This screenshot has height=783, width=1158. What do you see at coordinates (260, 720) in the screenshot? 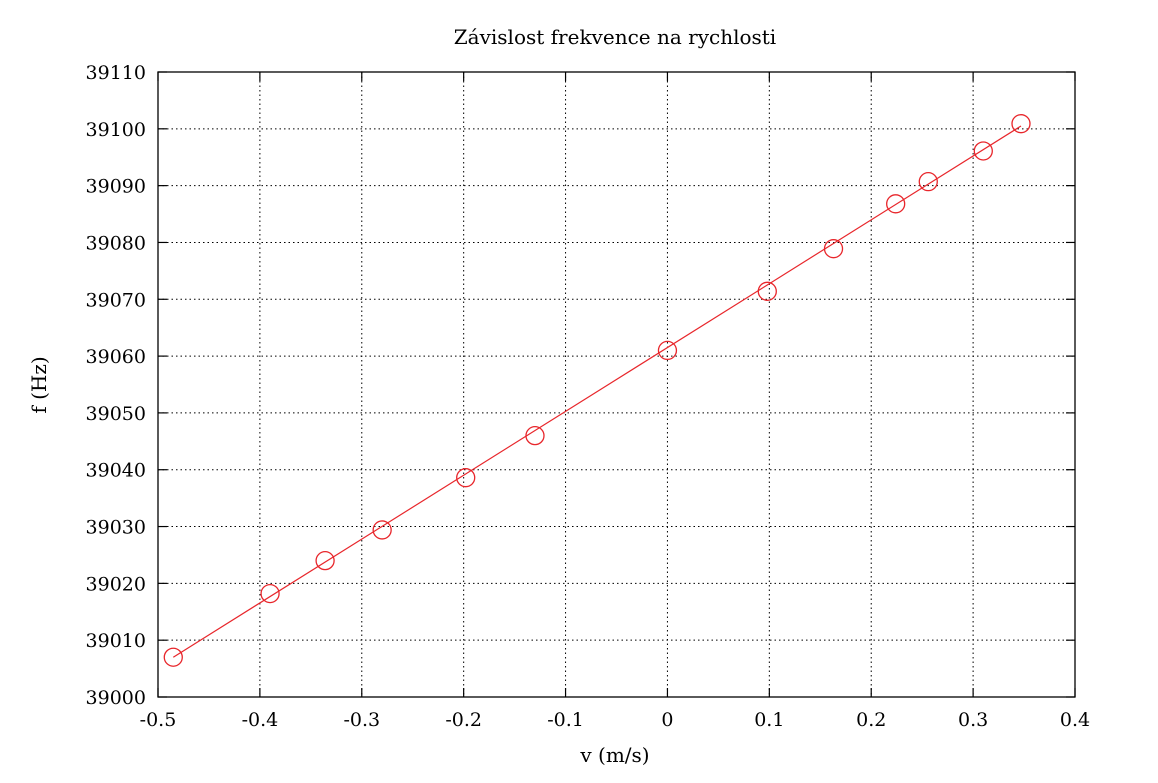
I see `x-tick-label: -0.4` at bounding box center [260, 720].